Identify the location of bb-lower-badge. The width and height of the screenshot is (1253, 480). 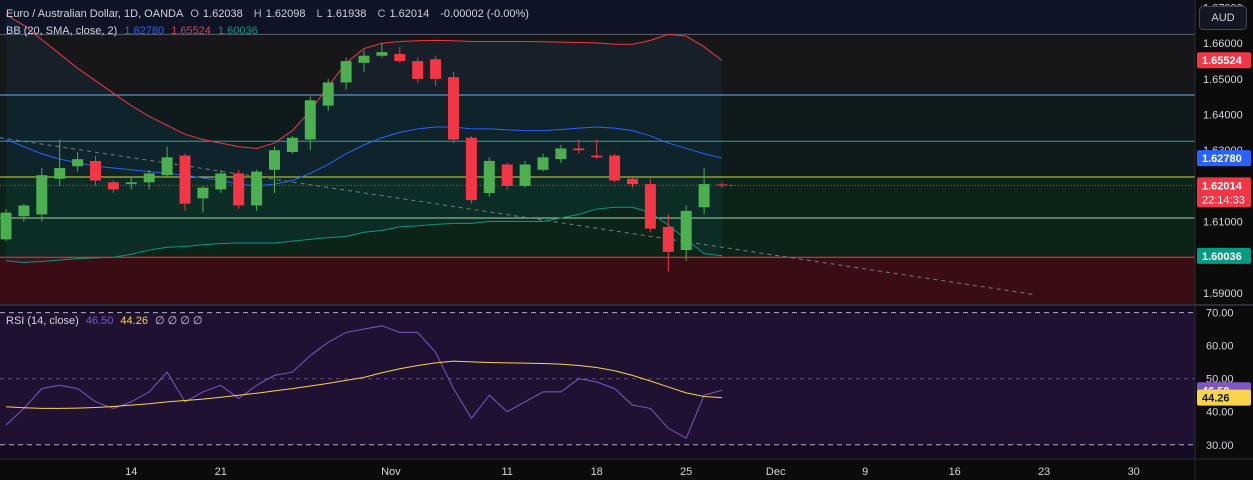
(1224, 255).